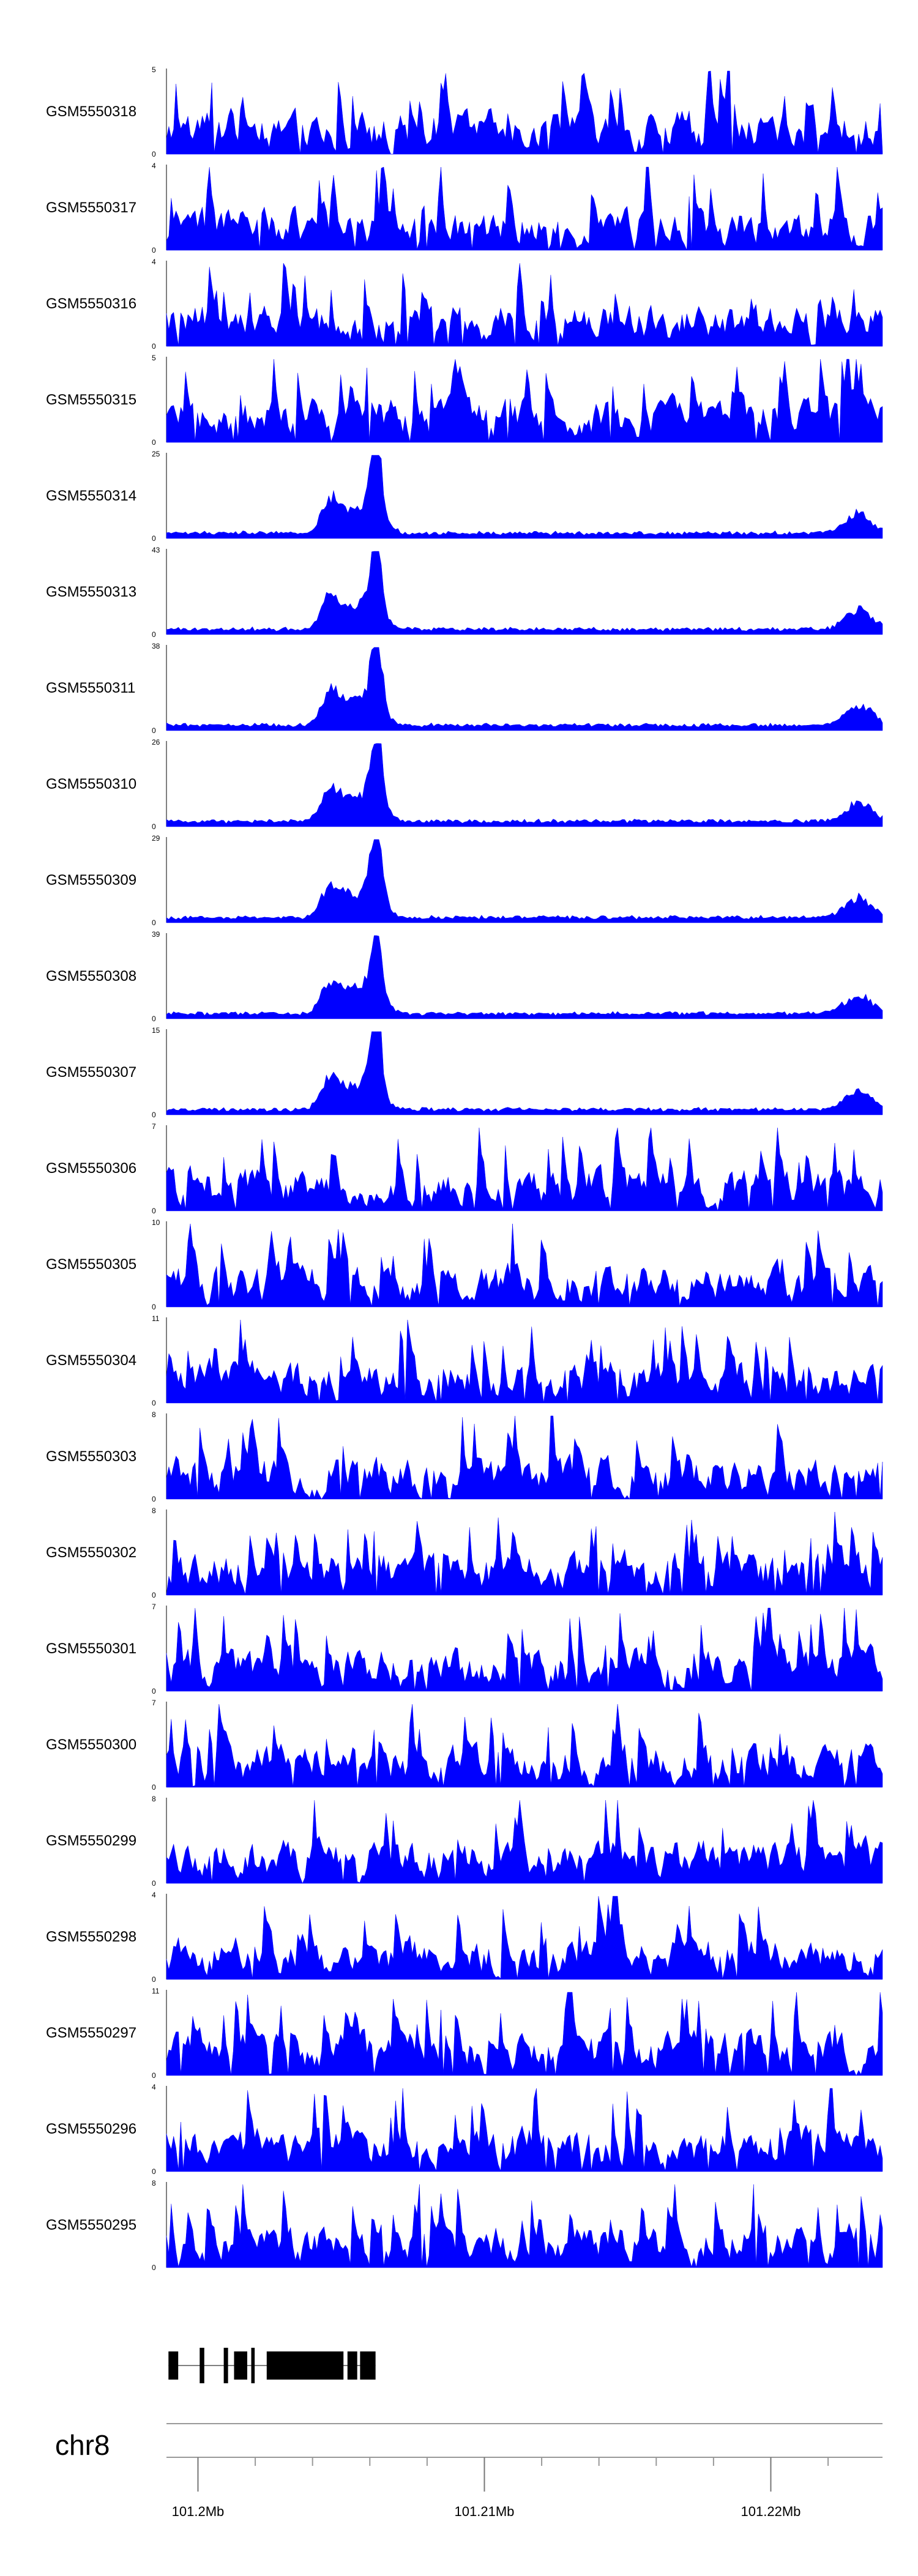 The image size is (918, 2576). What do you see at coordinates (91, 1168) in the screenshot?
I see `track-label: GSM5550306` at bounding box center [91, 1168].